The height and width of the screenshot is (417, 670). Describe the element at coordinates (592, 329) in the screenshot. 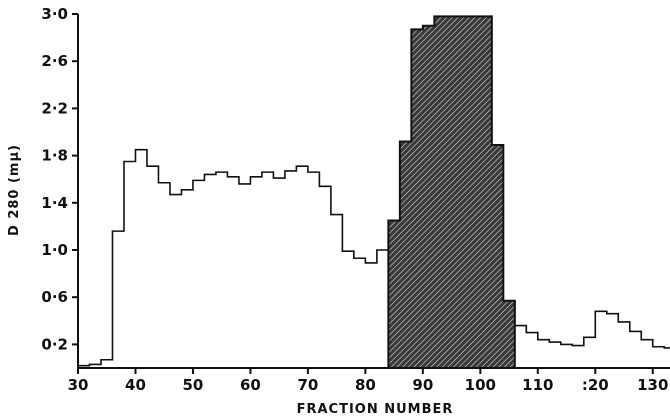

I see `step-series-line` at that location.